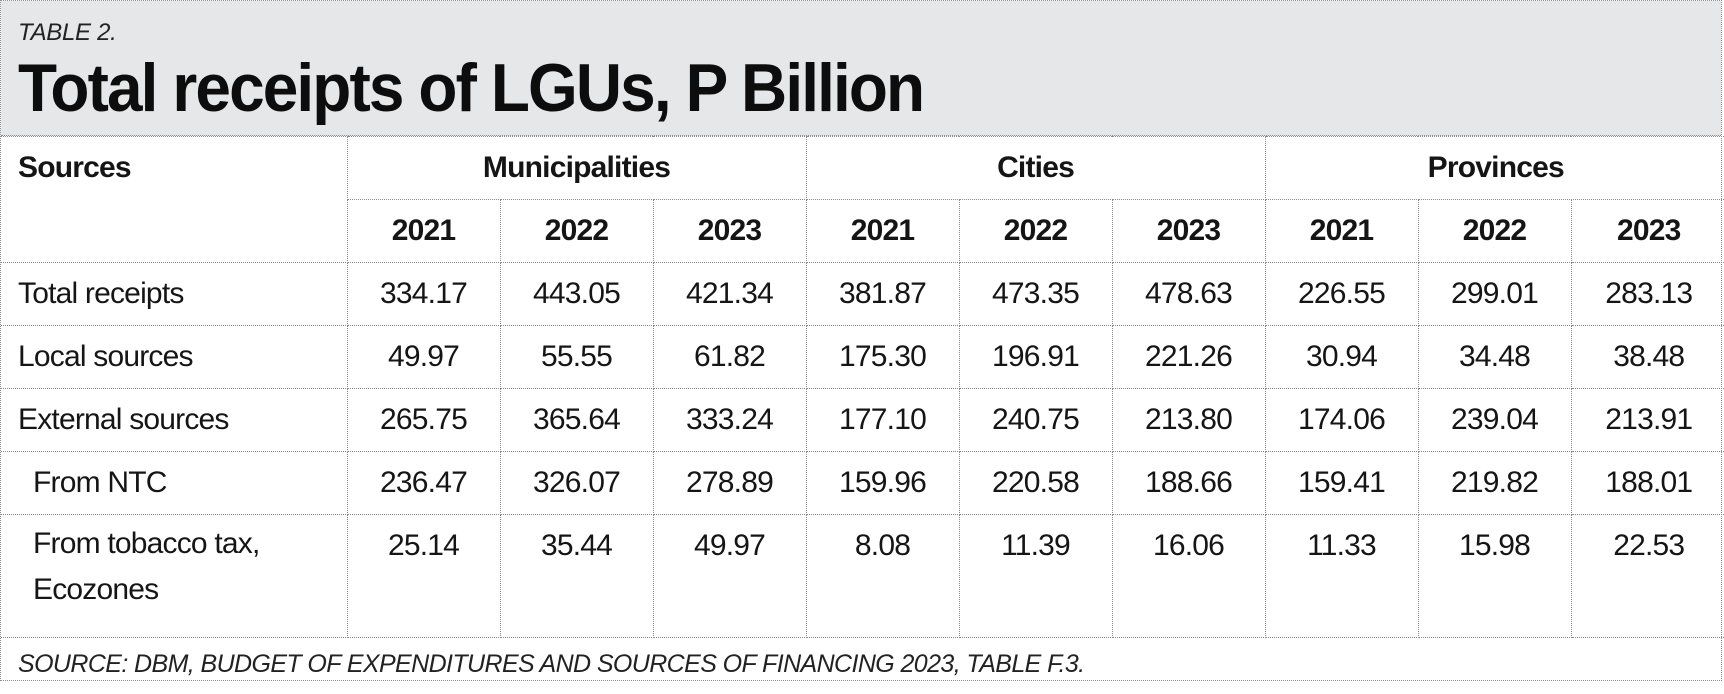  I want to click on table-cell: 236.47, so click(423, 483).